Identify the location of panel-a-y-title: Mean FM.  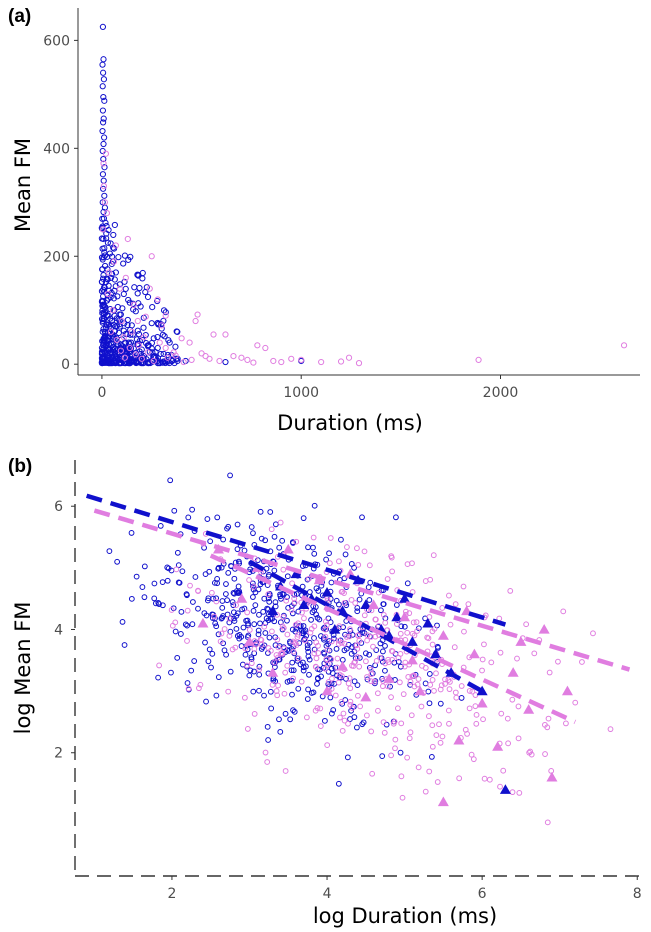
(23, 185).